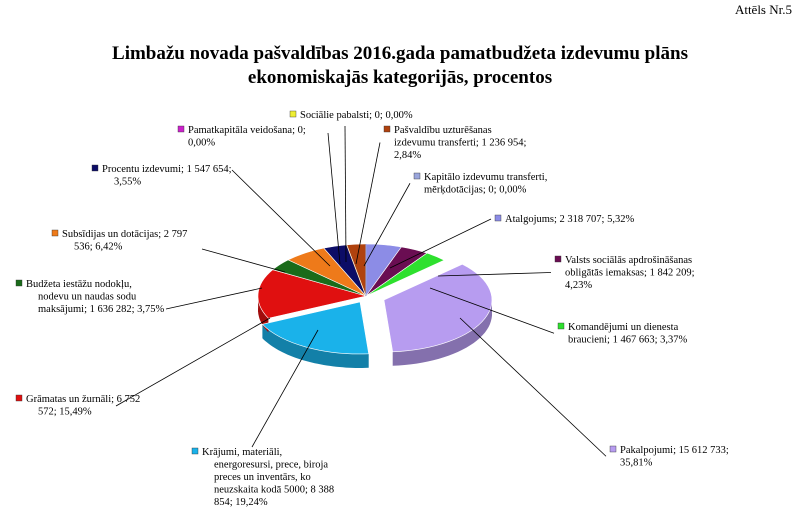 The height and width of the screenshot is (524, 800). What do you see at coordinates (674, 457) in the screenshot?
I see `data-label-pakalpojumi: Pakalpojumi; 15 612 733; 35,81%` at bounding box center [674, 457].